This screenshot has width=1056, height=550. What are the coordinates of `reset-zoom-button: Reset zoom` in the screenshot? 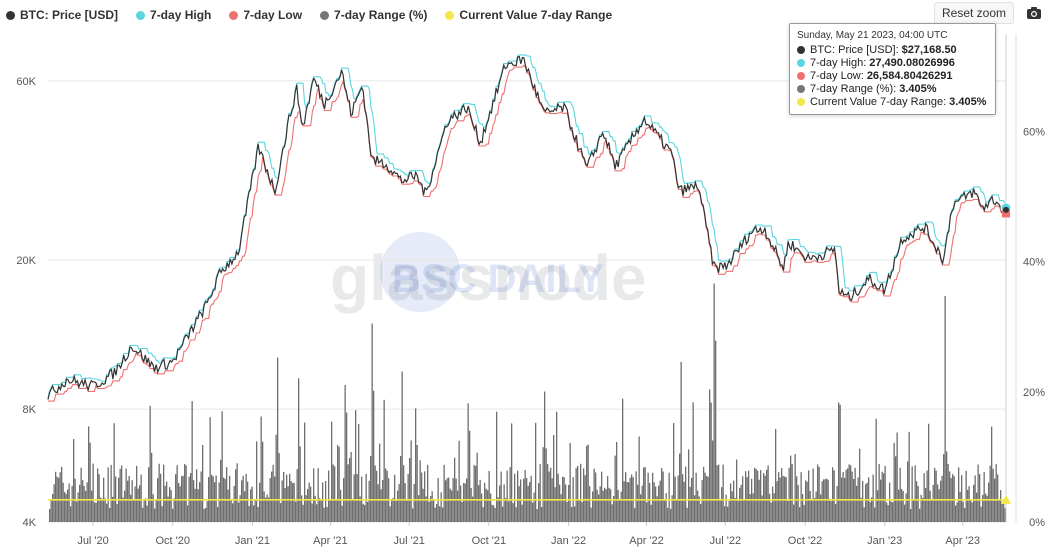 It's located at (974, 13).